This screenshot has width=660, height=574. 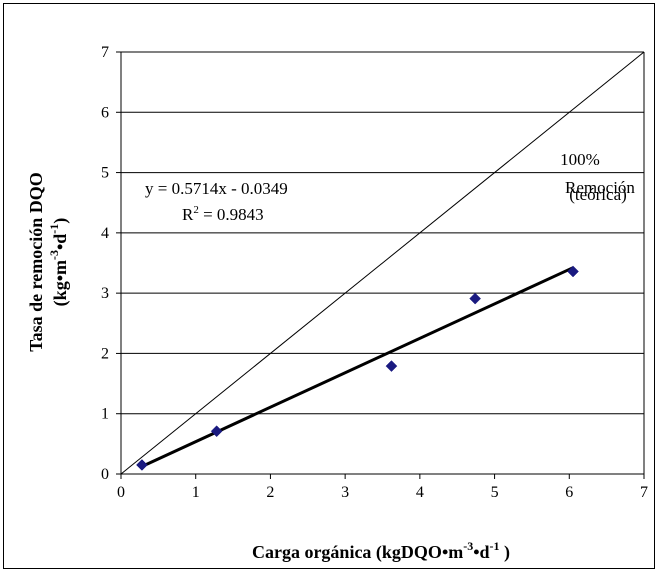 I want to click on x-tick-label-3: 3, so click(x=345, y=492).